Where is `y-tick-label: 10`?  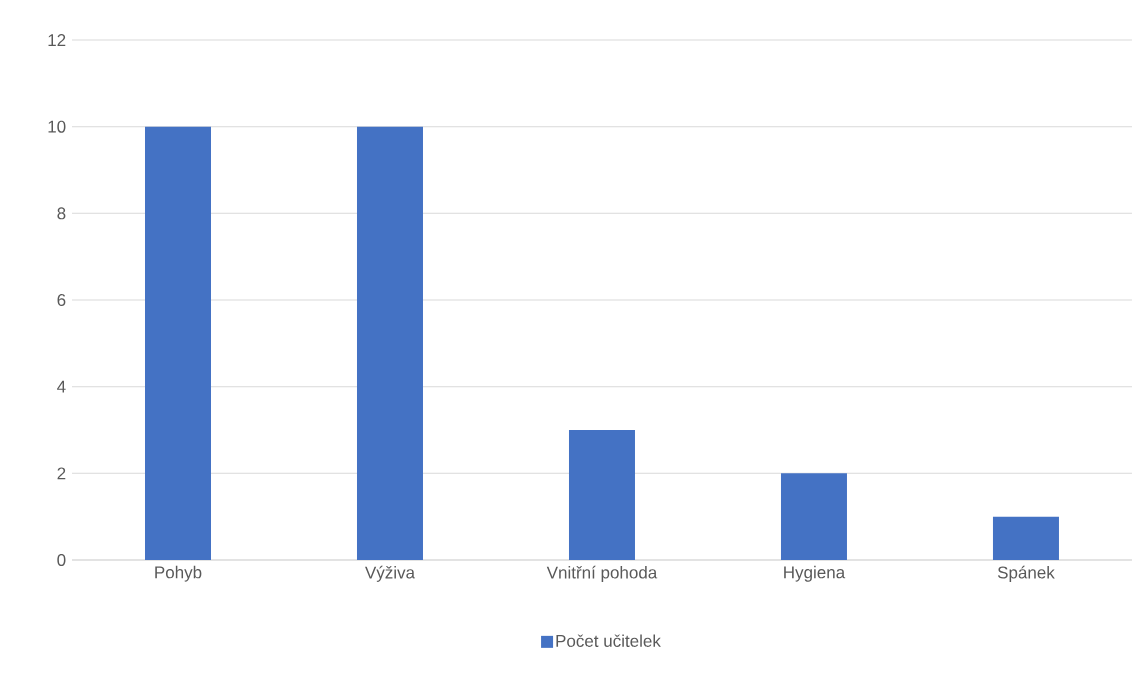 y-tick-label: 10 is located at coordinates (57, 126).